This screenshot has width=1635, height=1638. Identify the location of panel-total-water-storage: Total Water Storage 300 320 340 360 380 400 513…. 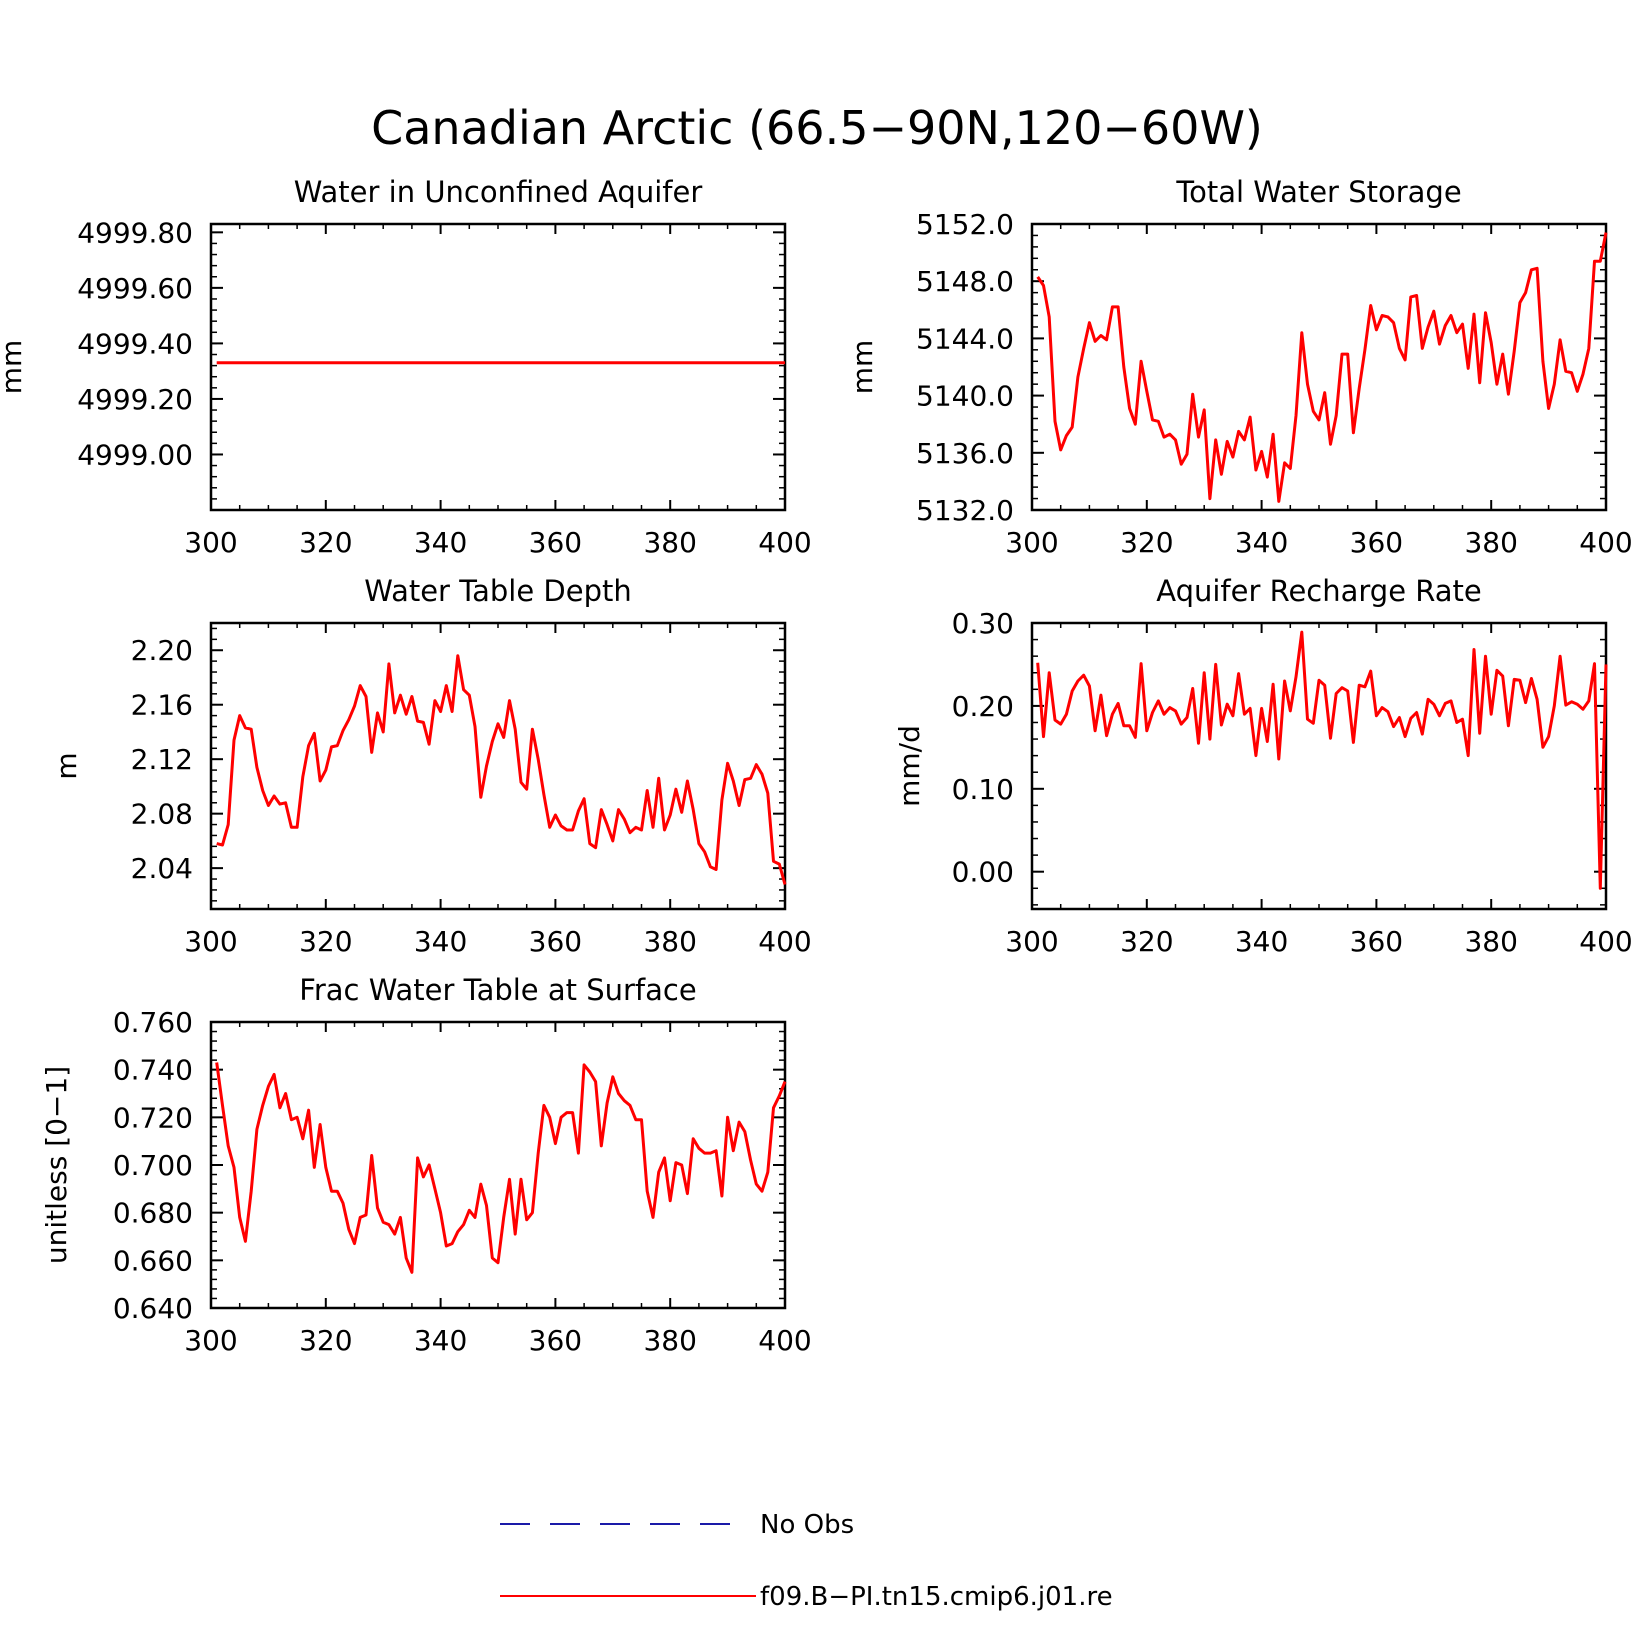
(1239, 367).